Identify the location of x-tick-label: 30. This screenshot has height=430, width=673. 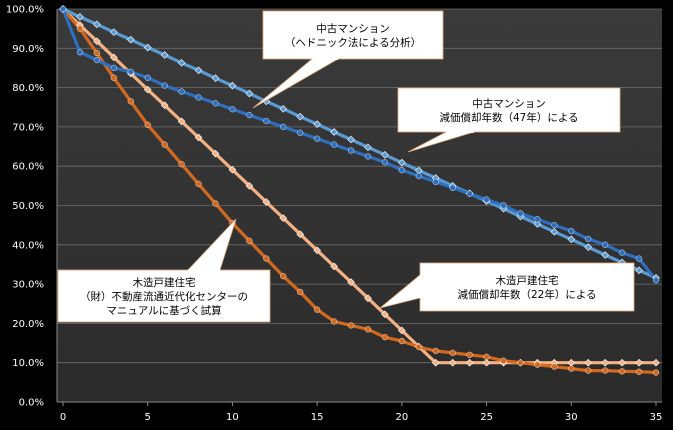
(571, 417).